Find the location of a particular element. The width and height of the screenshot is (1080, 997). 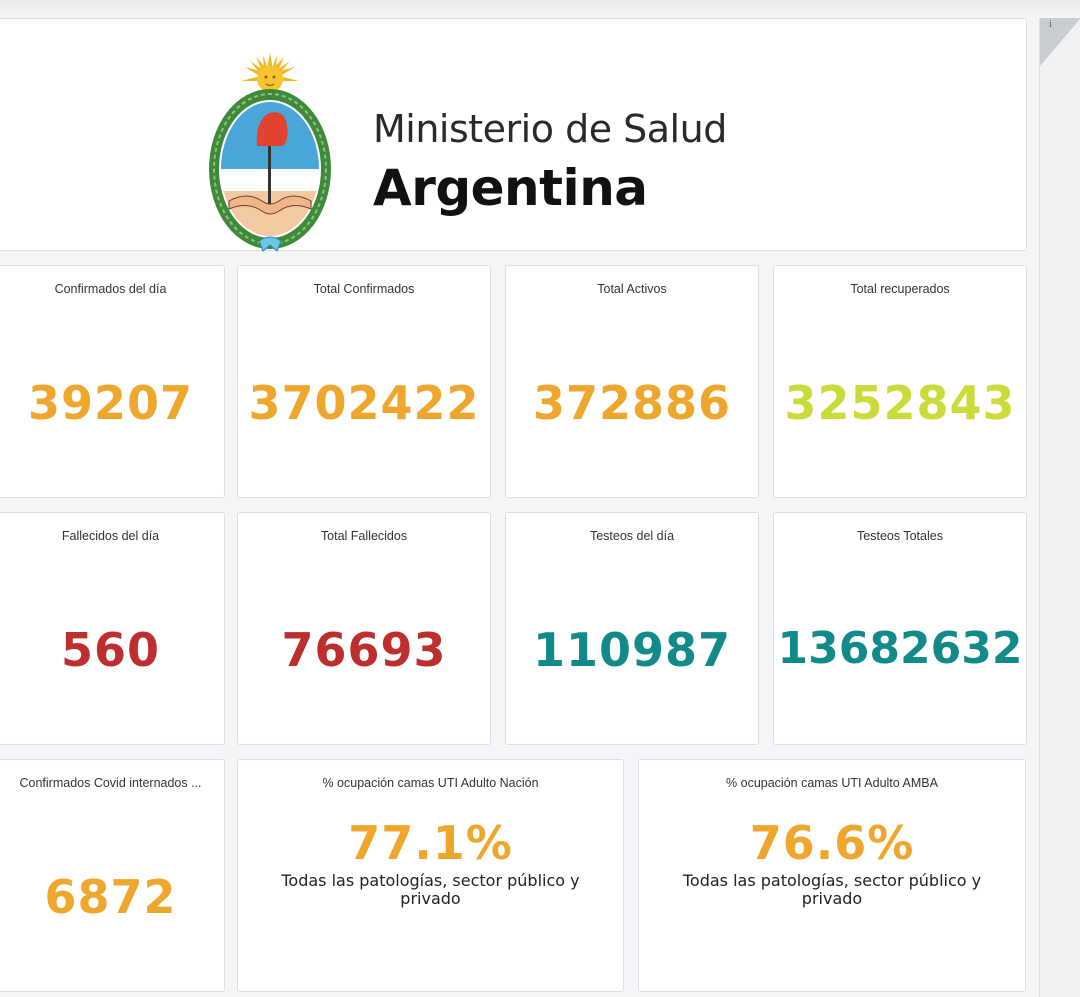

side-panel: i is located at coordinates (1059, 507).